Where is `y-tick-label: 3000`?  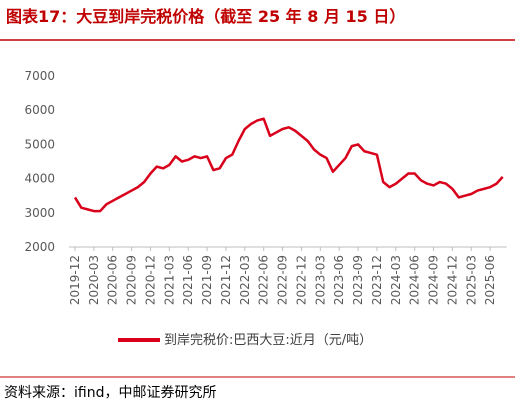 y-tick-label: 3000 is located at coordinates (39, 213).